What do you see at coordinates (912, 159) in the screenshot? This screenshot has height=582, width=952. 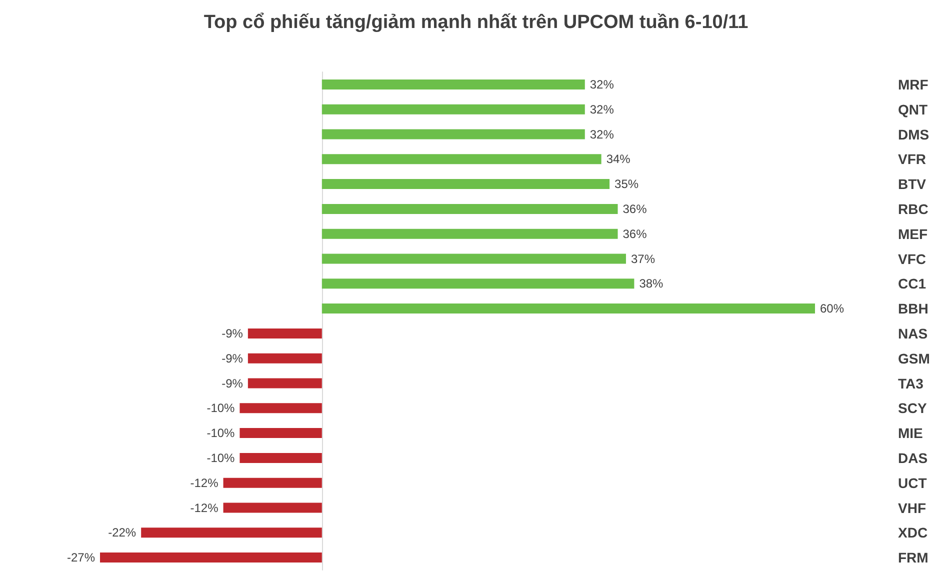 I see `y-tick-label: VFR` at bounding box center [912, 159].